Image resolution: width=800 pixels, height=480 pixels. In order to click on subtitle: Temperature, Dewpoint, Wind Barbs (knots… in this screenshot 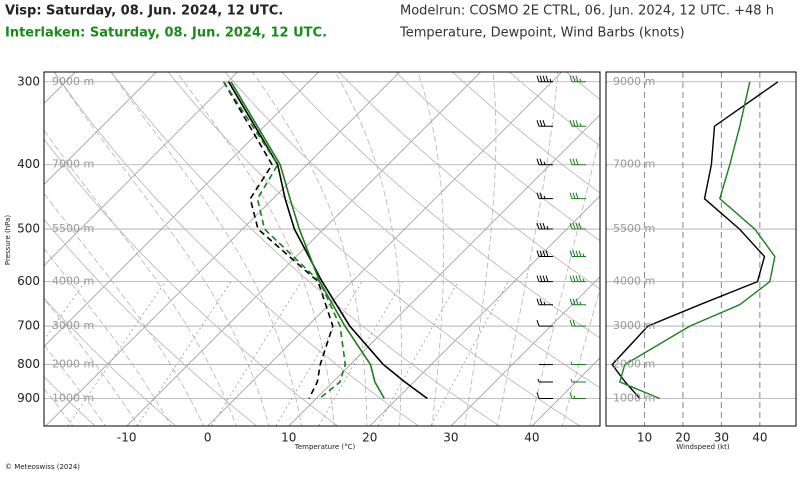, I will do `click(542, 33)`.